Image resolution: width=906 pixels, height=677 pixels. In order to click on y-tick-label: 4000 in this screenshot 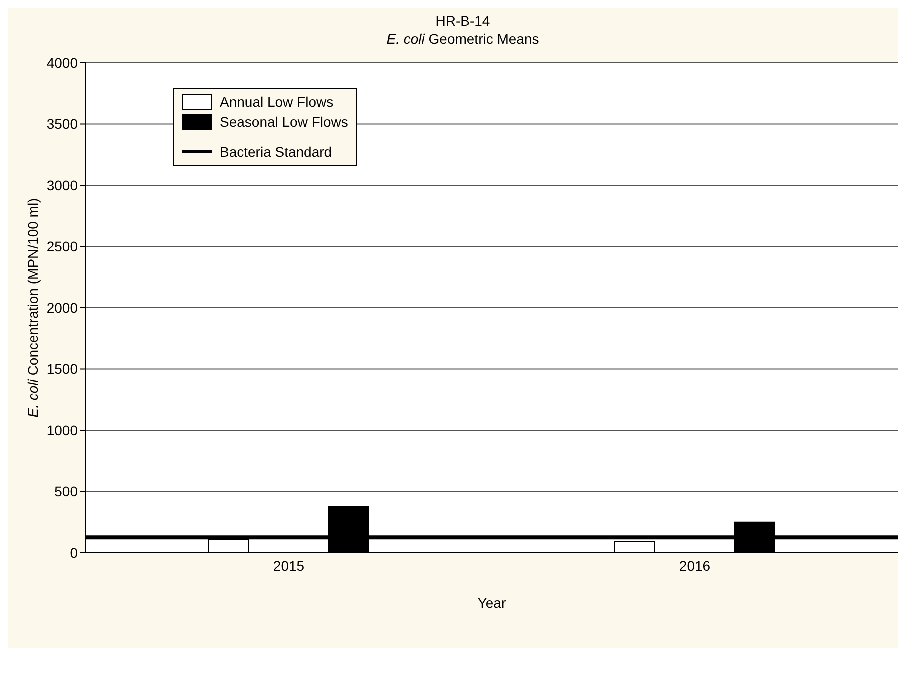, I will do `click(62, 62)`.